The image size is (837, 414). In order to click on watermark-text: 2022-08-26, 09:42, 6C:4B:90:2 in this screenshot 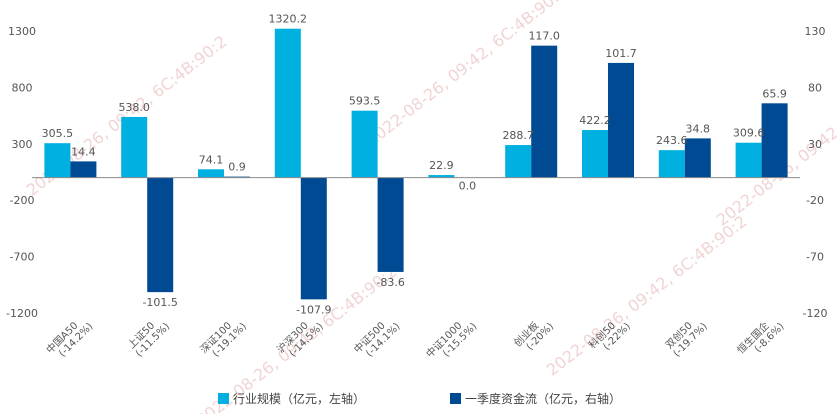, I will do `click(647, 296)`.